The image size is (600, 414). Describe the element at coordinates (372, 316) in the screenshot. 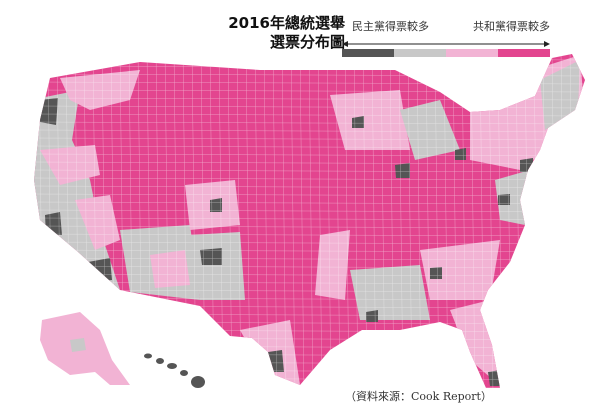

I see `new-orleans-metro` at that location.